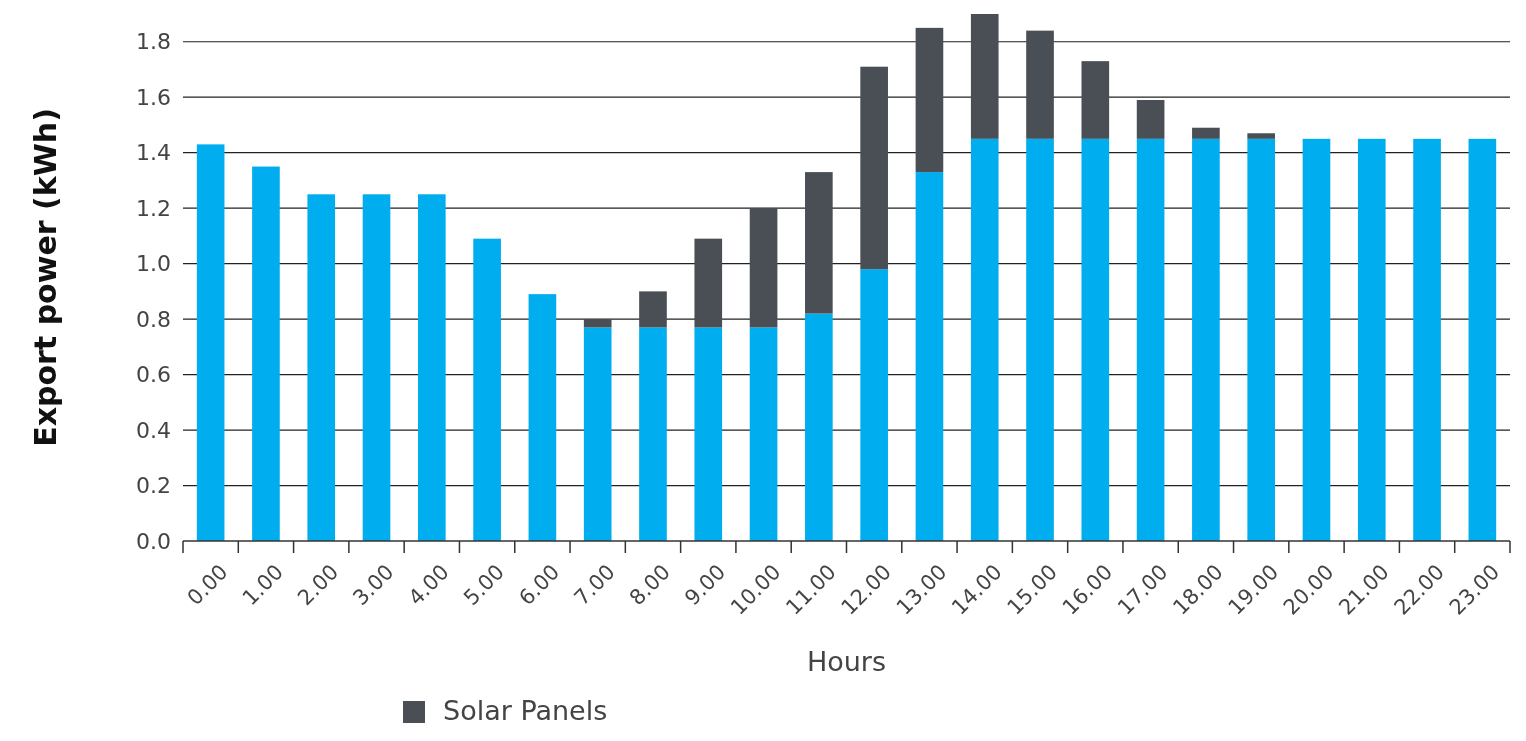 The image size is (1526, 741). What do you see at coordinates (153, 486) in the screenshot?
I see `y-tick-label: 0.2` at bounding box center [153, 486].